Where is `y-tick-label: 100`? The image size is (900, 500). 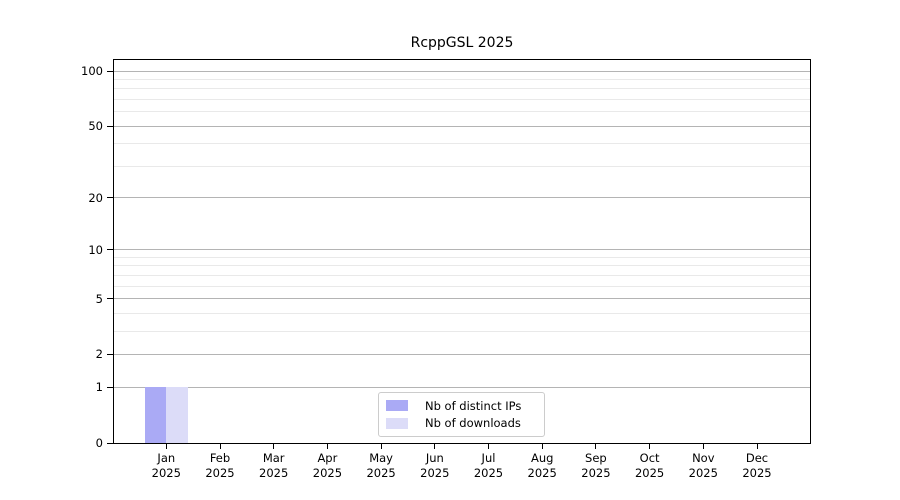 y-tick-label: 100 is located at coordinates (92, 71).